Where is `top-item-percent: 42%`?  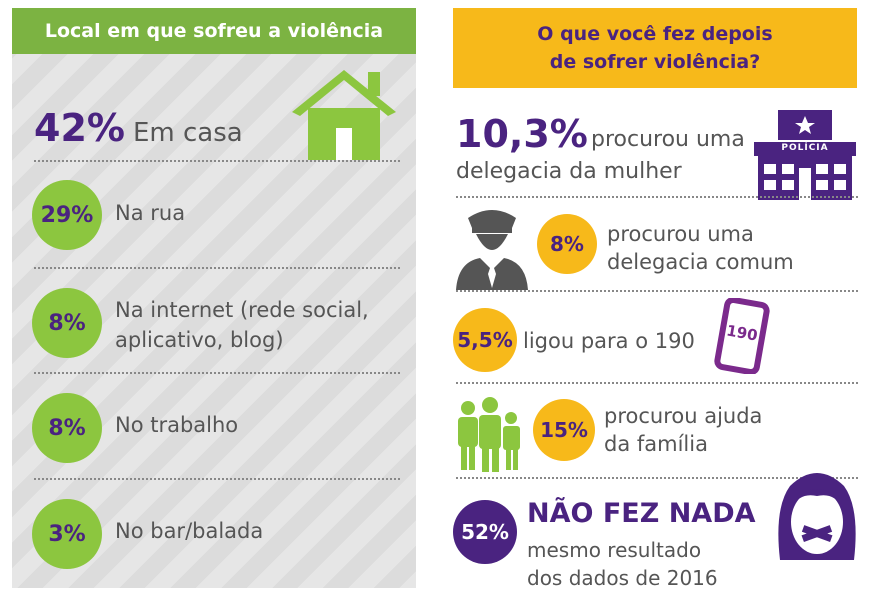
top-item-percent: 42% is located at coordinates (79, 128).